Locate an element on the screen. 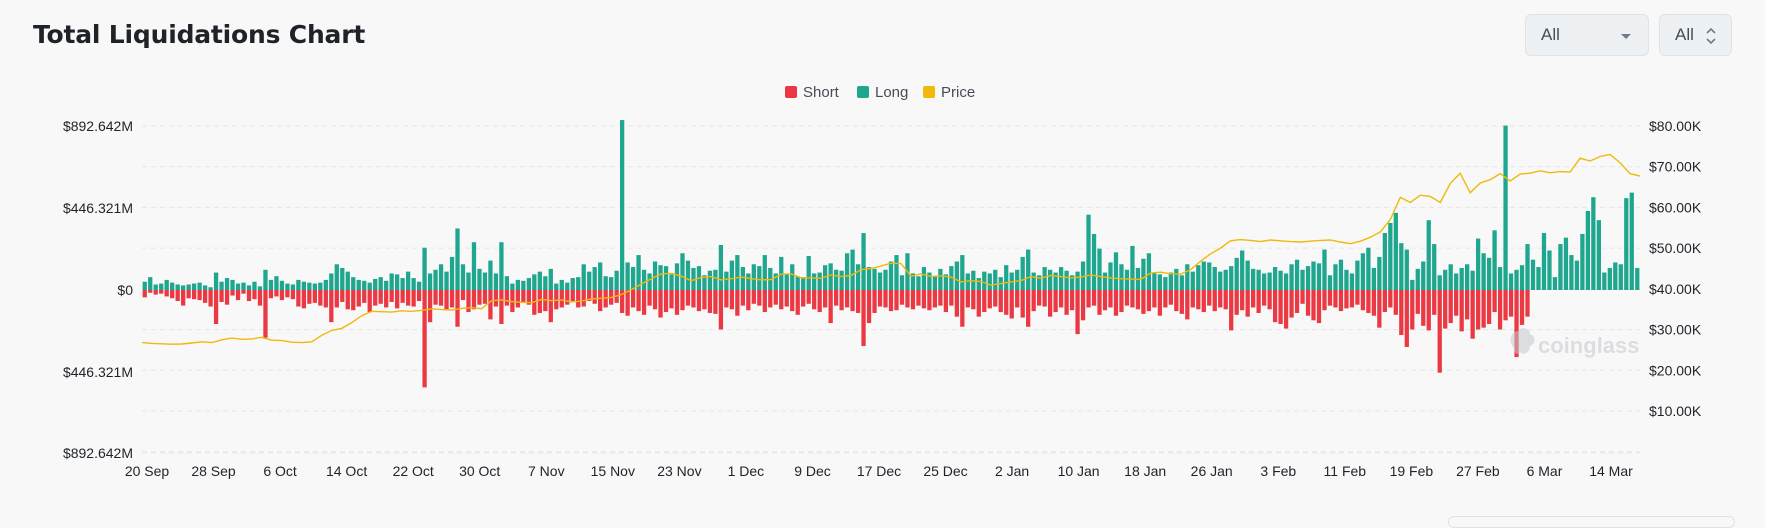 The image size is (1765, 528). x-axis-tick: 2 Jan is located at coordinates (1012, 471).